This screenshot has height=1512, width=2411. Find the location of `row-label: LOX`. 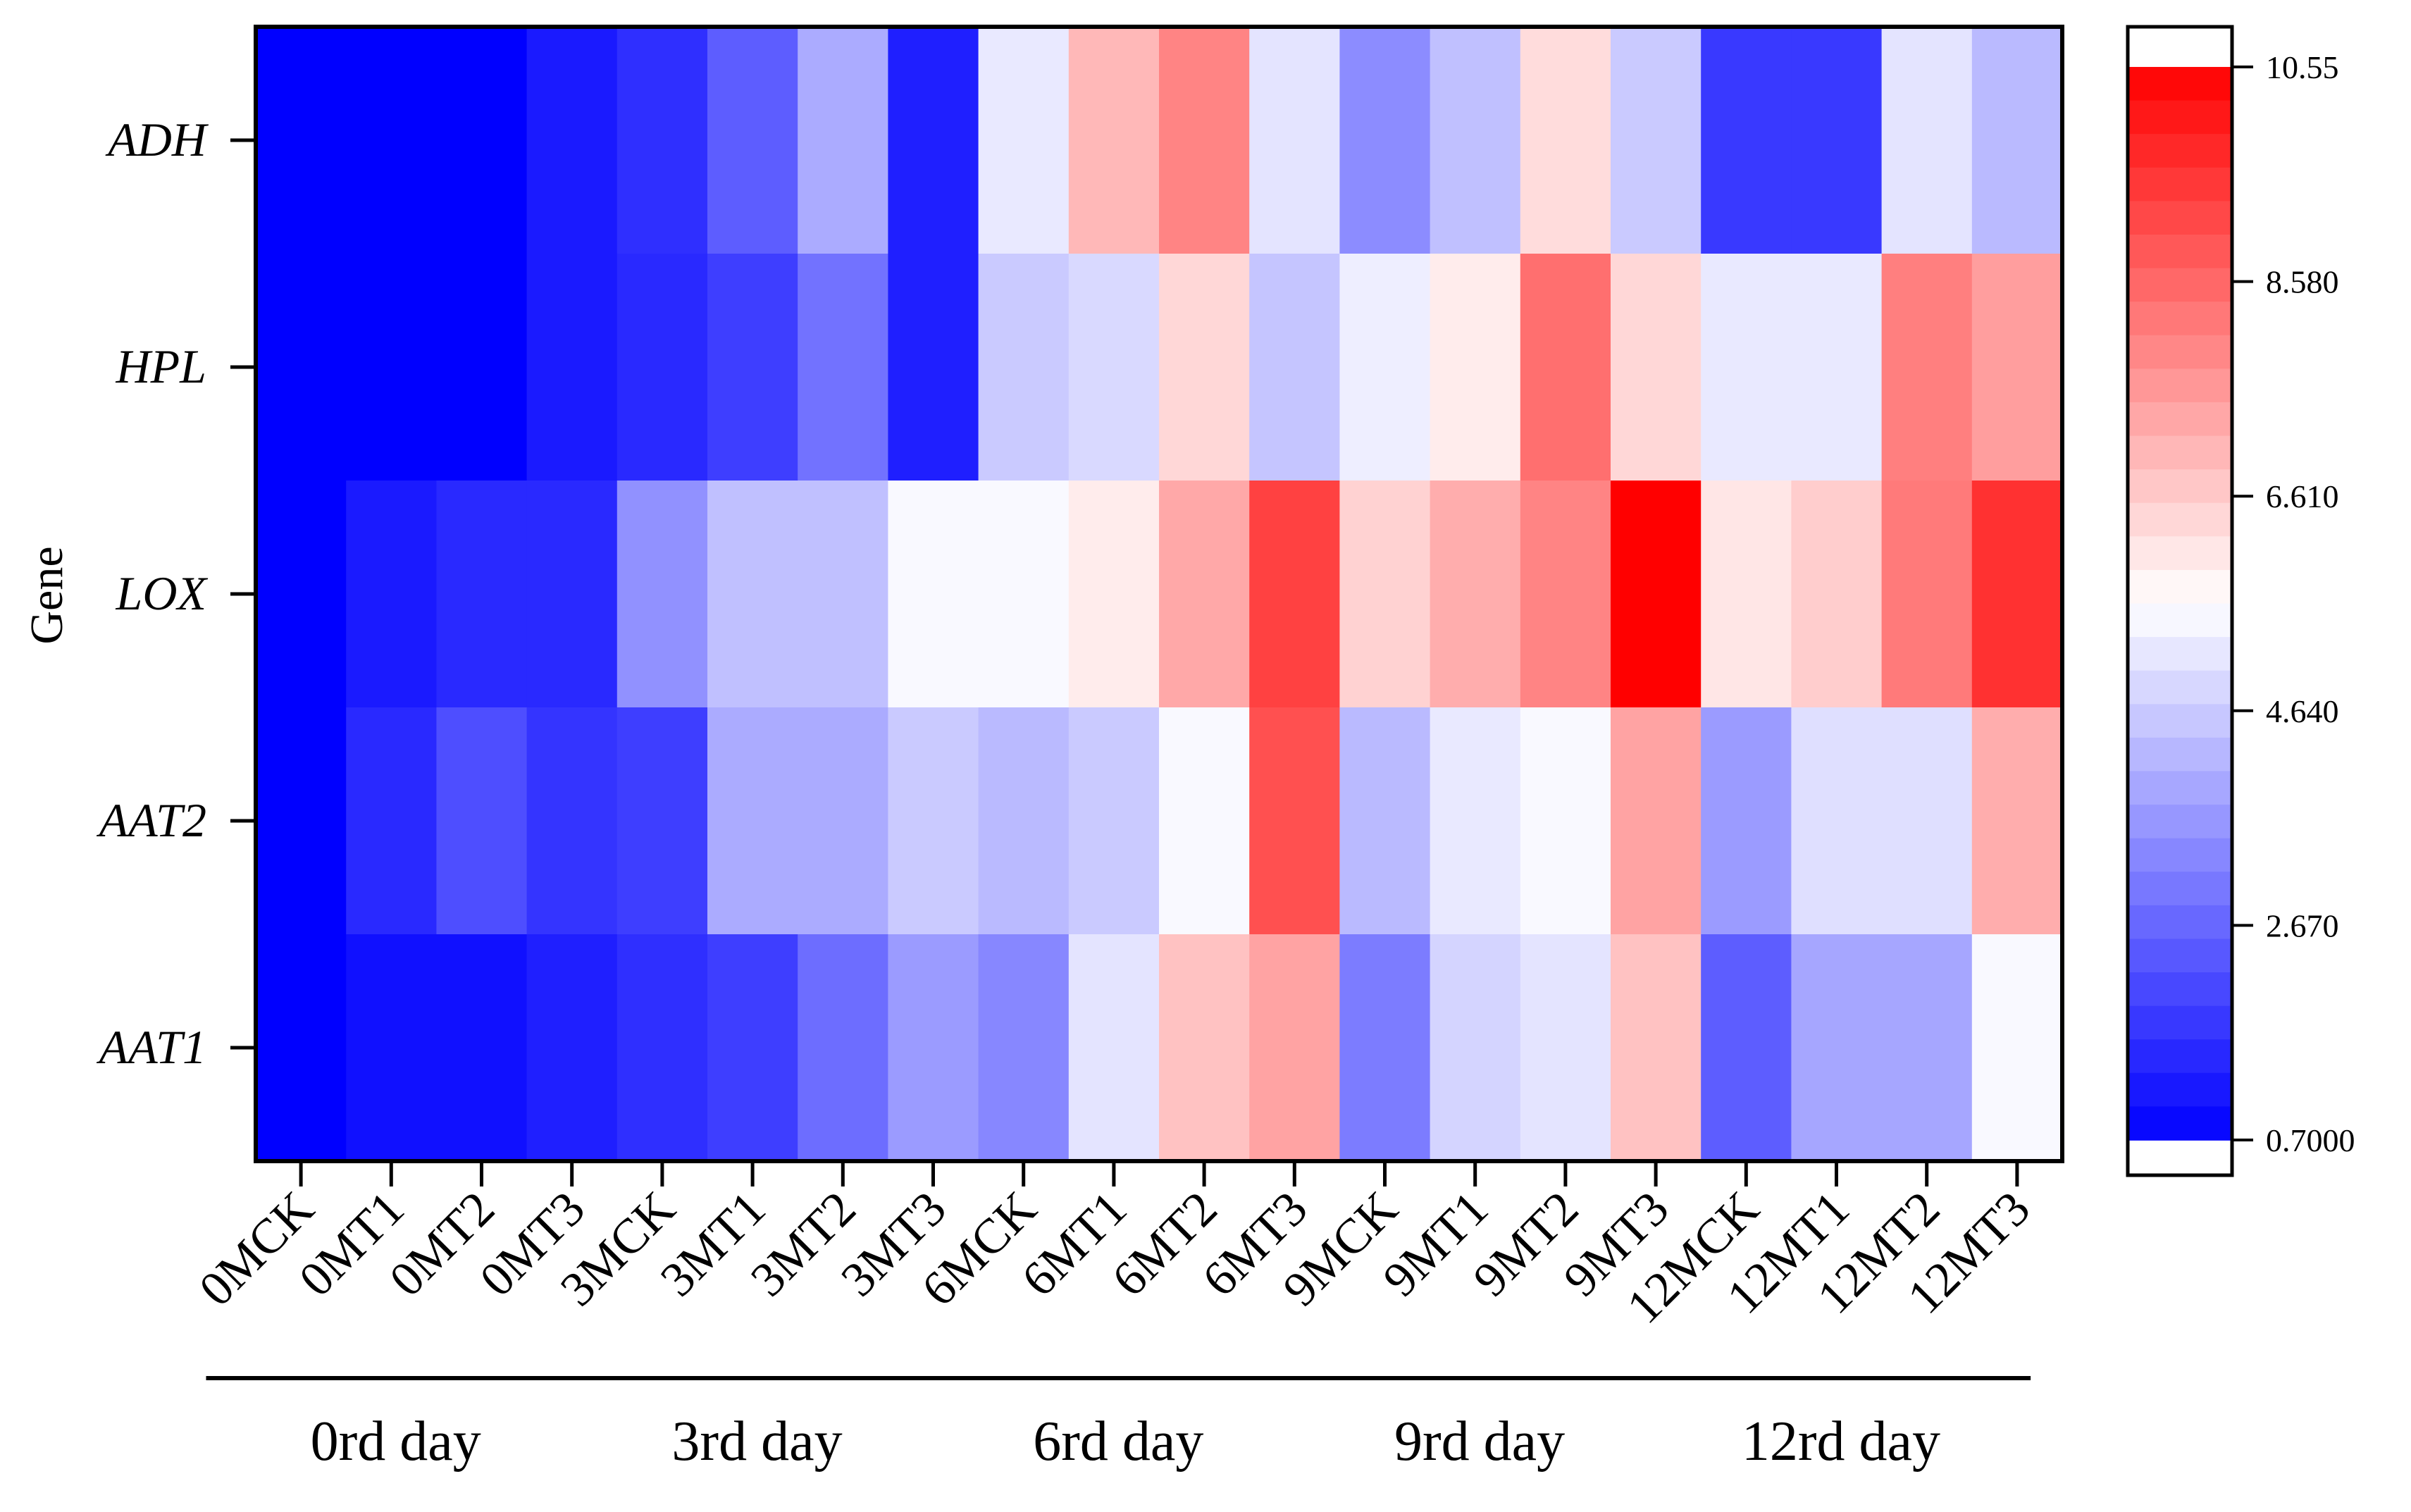

row-label: LOX is located at coordinates (163, 593).